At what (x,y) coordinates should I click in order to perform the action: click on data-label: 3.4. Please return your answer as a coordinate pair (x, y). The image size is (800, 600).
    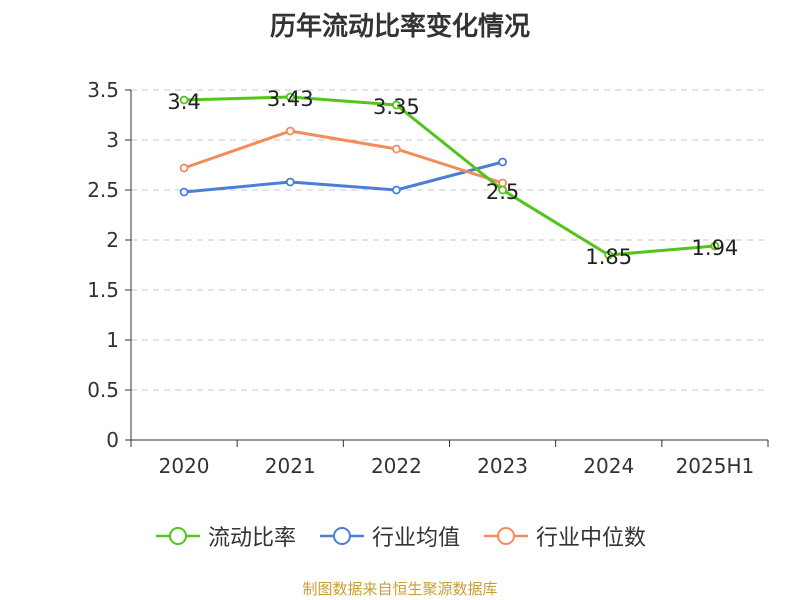
    Looking at the image, I should click on (183, 102).